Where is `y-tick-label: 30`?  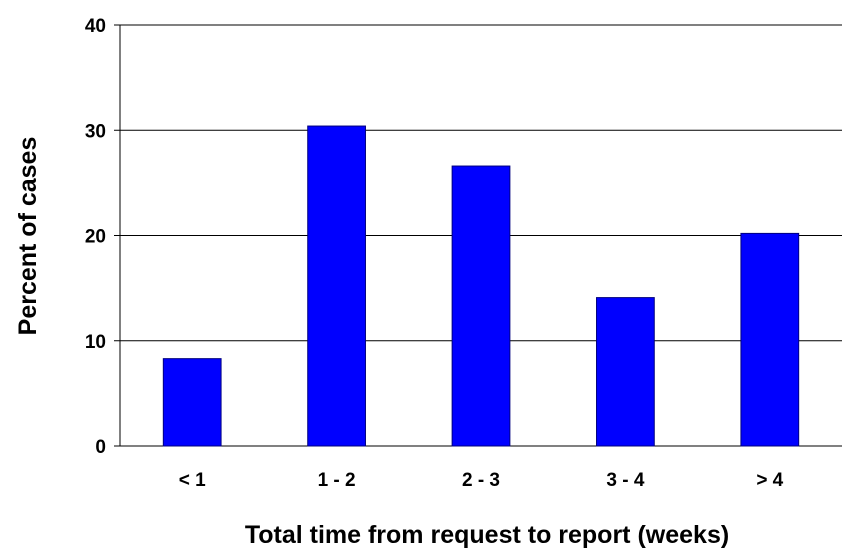 y-tick-label: 30 is located at coordinates (95, 131).